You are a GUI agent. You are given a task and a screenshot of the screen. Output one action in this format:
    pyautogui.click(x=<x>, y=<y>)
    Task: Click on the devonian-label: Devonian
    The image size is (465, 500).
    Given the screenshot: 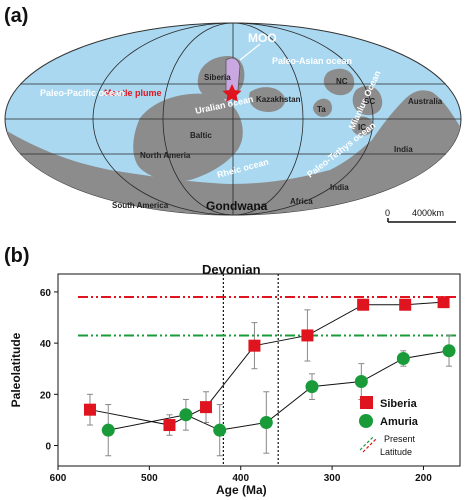 What is the action you would take?
    pyautogui.click(x=231, y=269)
    